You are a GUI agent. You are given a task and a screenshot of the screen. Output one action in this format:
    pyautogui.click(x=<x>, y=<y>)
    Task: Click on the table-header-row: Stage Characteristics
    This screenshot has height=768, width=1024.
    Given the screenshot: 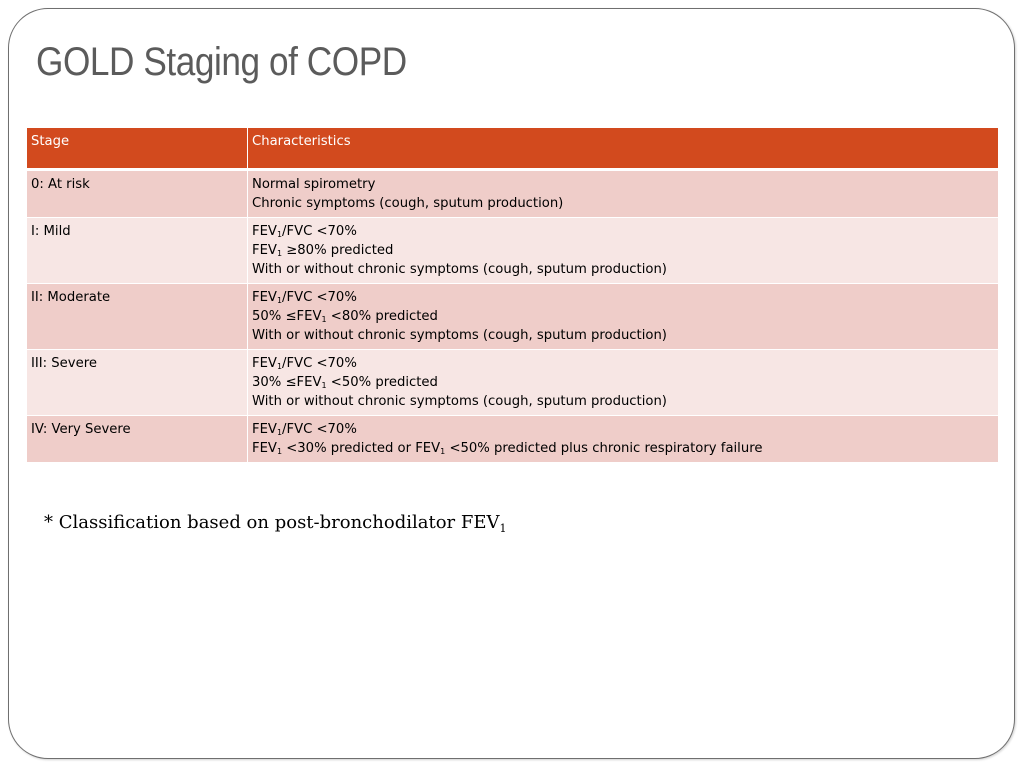 What is the action you would take?
    pyautogui.click(x=512, y=149)
    